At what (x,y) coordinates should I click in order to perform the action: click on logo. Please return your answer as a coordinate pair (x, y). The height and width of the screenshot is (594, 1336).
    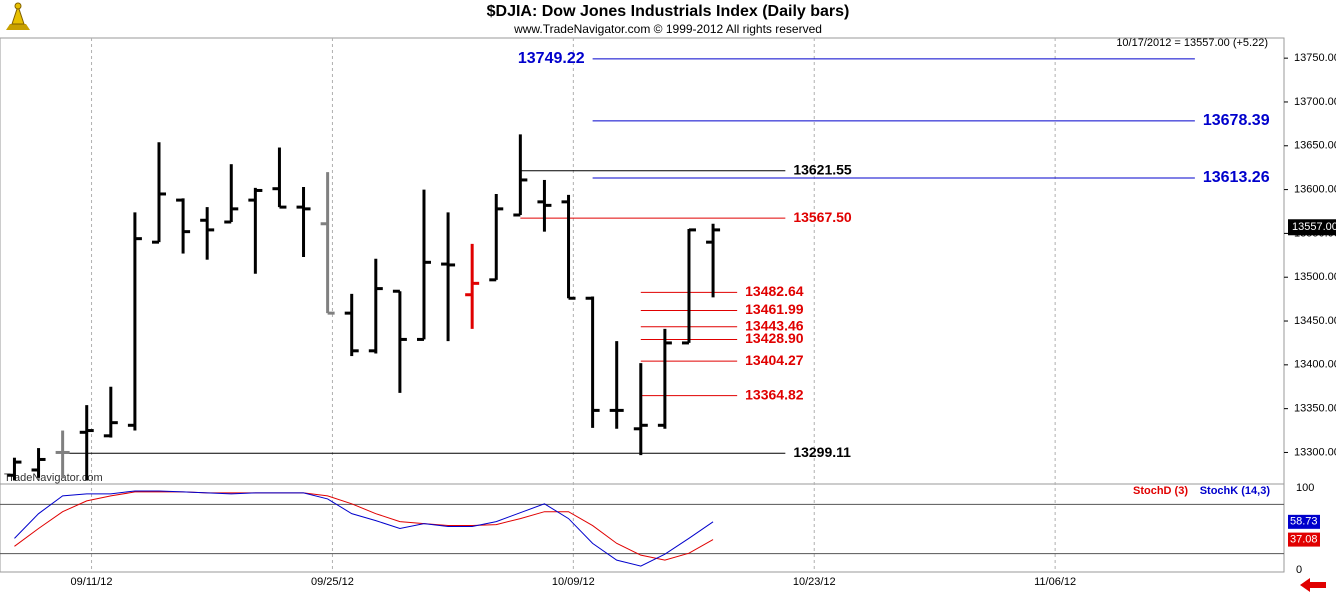
    Looking at the image, I should click on (18, 16).